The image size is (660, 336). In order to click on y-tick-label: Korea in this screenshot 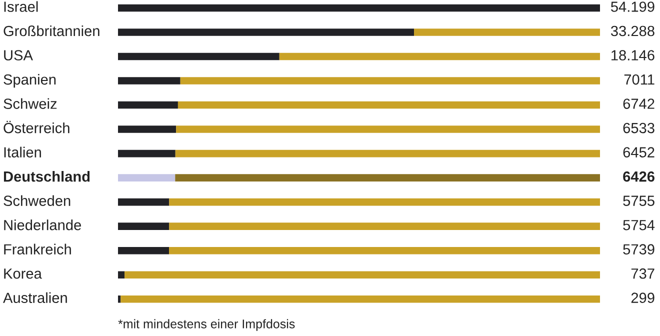, I will do `click(23, 273)`.